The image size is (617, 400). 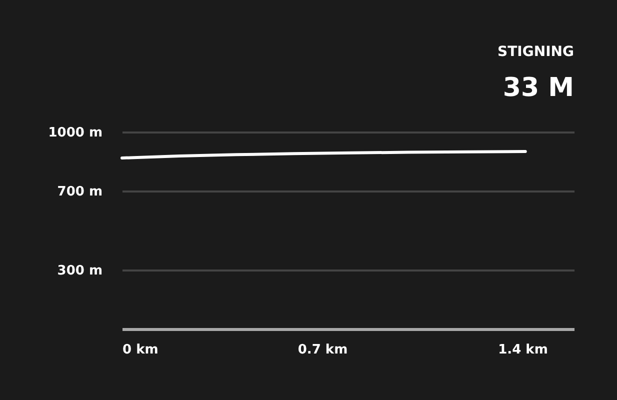 What do you see at coordinates (140, 350) in the screenshot?
I see `x-tick-label: 0 km` at bounding box center [140, 350].